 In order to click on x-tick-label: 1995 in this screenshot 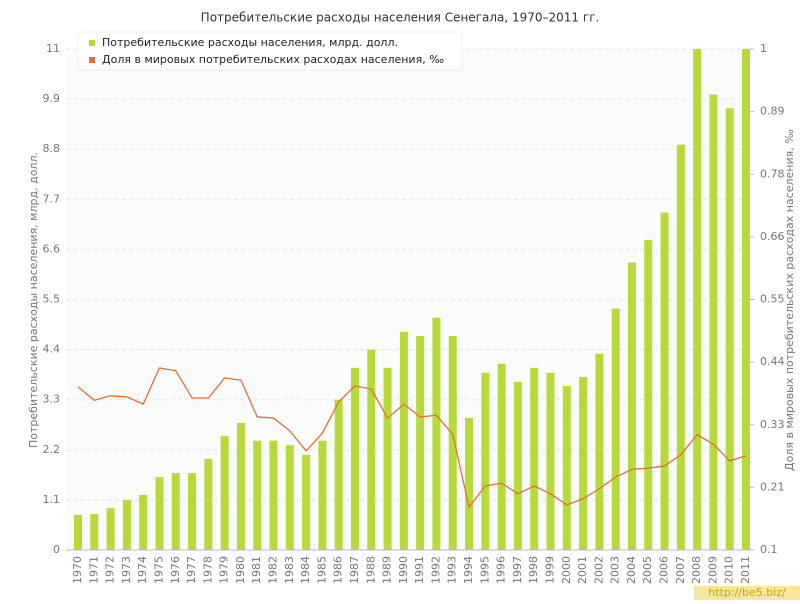, I will do `click(484, 570)`.